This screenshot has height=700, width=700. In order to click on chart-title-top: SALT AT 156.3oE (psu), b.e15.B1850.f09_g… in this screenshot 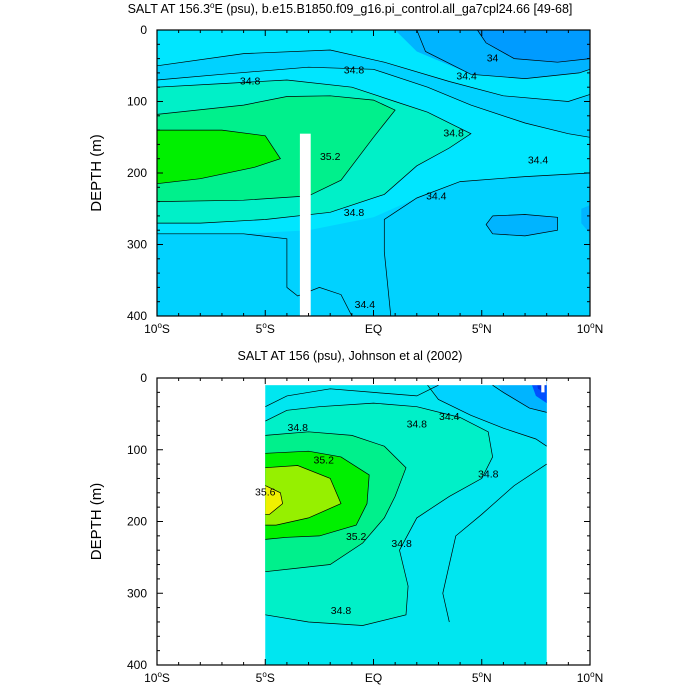, I will do `click(350, 9)`.